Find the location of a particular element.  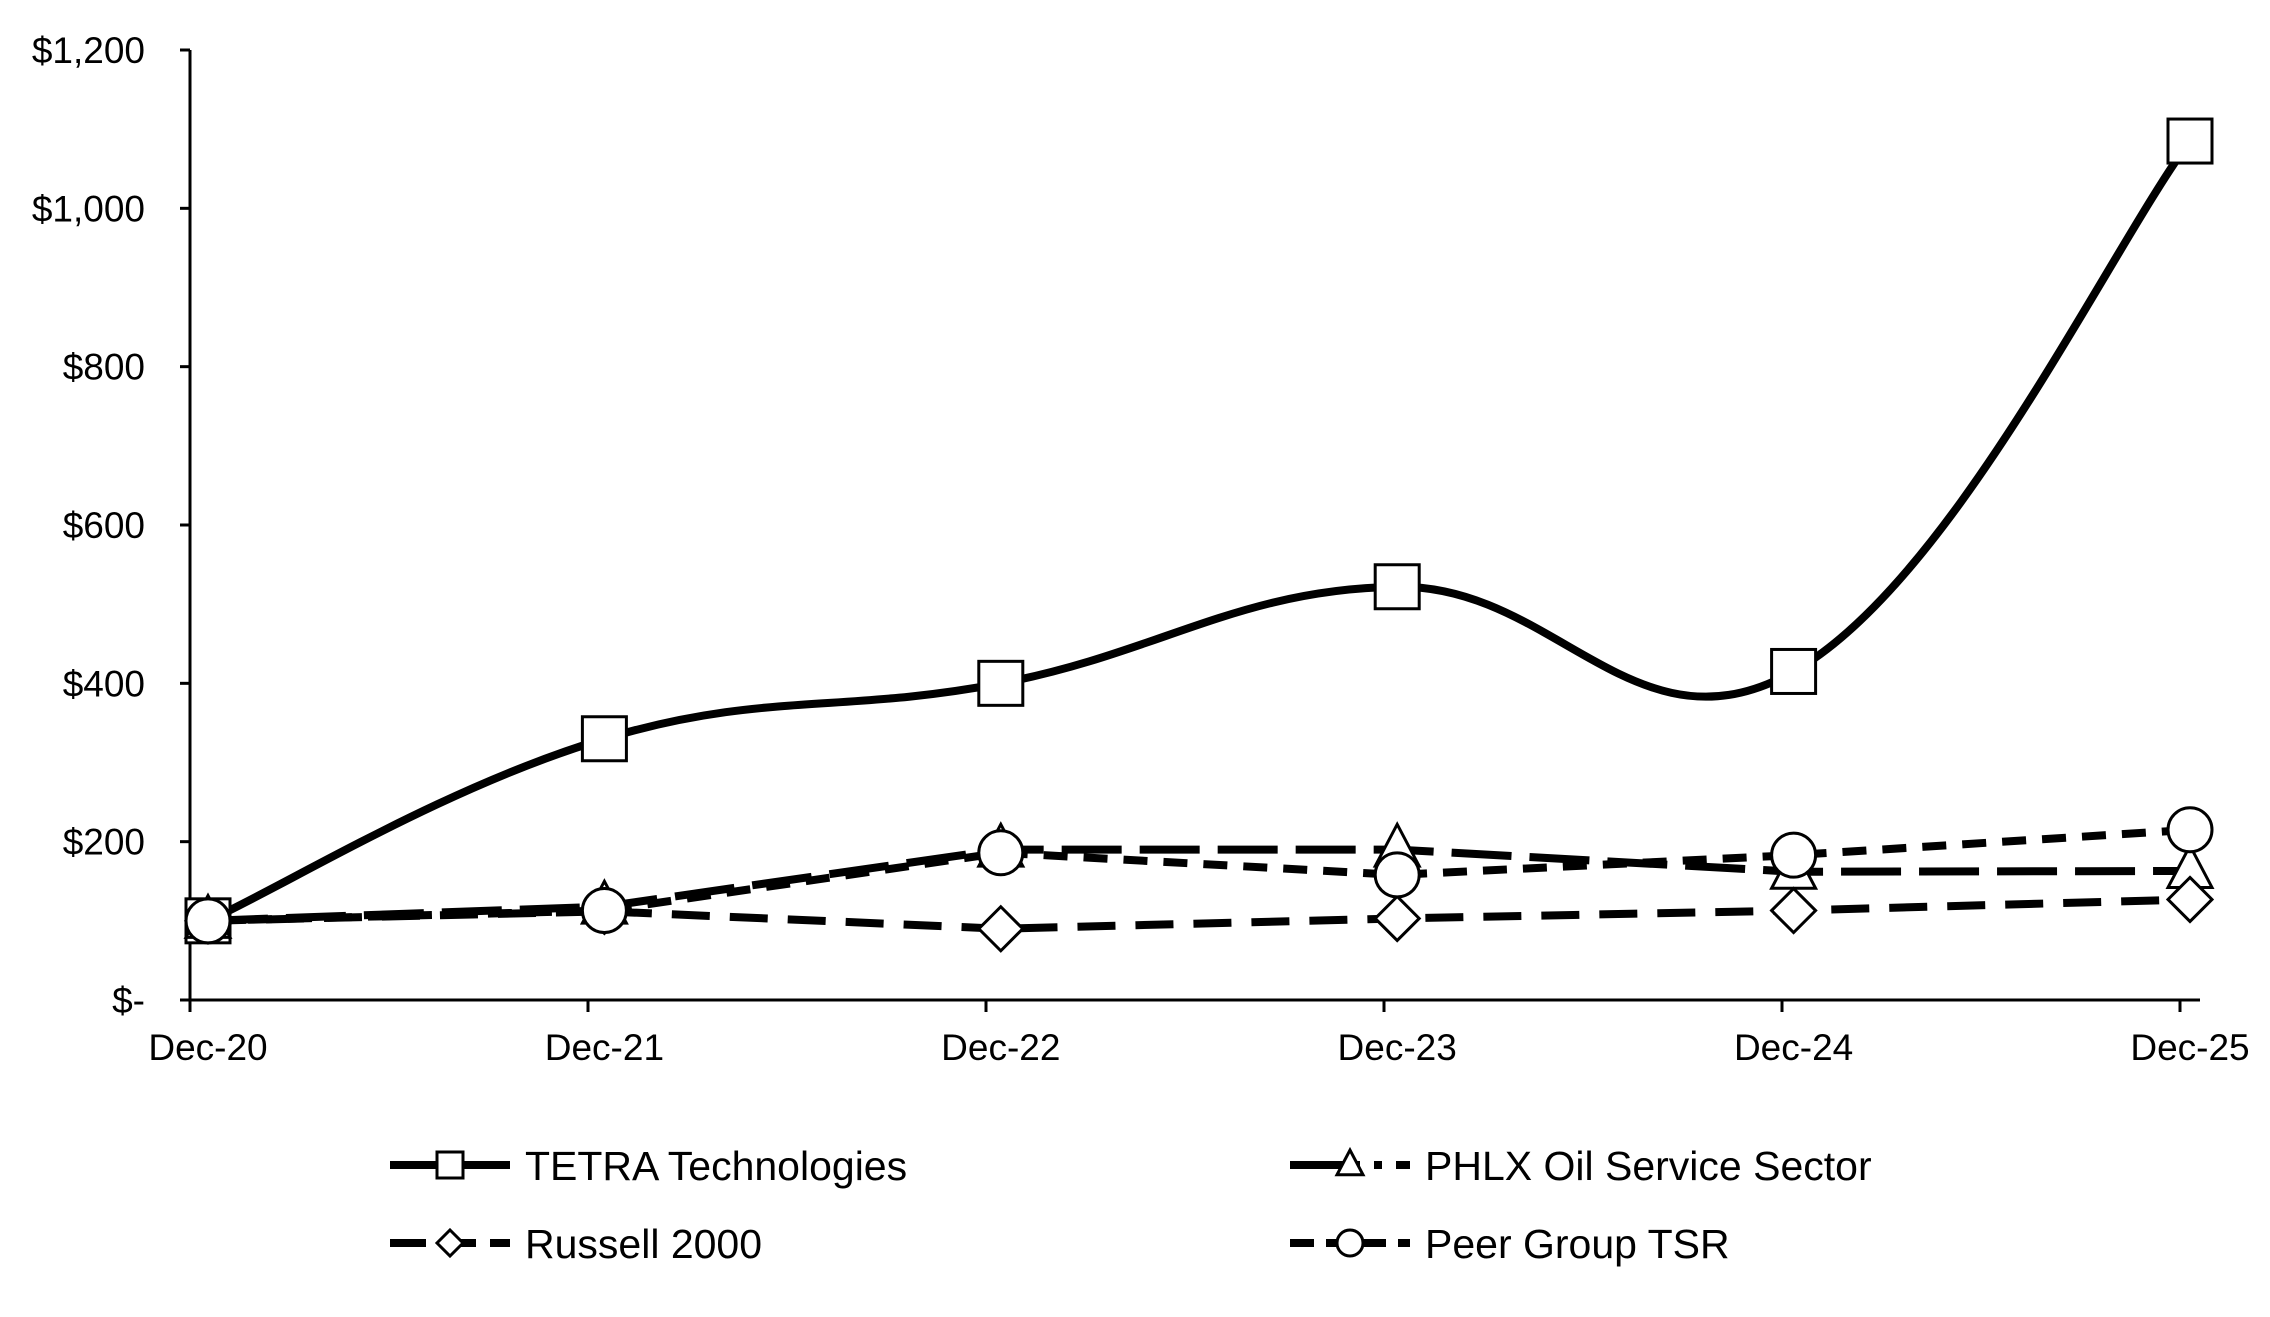

legend-item-russell-2000: Russell 2000 is located at coordinates (576, 1244).